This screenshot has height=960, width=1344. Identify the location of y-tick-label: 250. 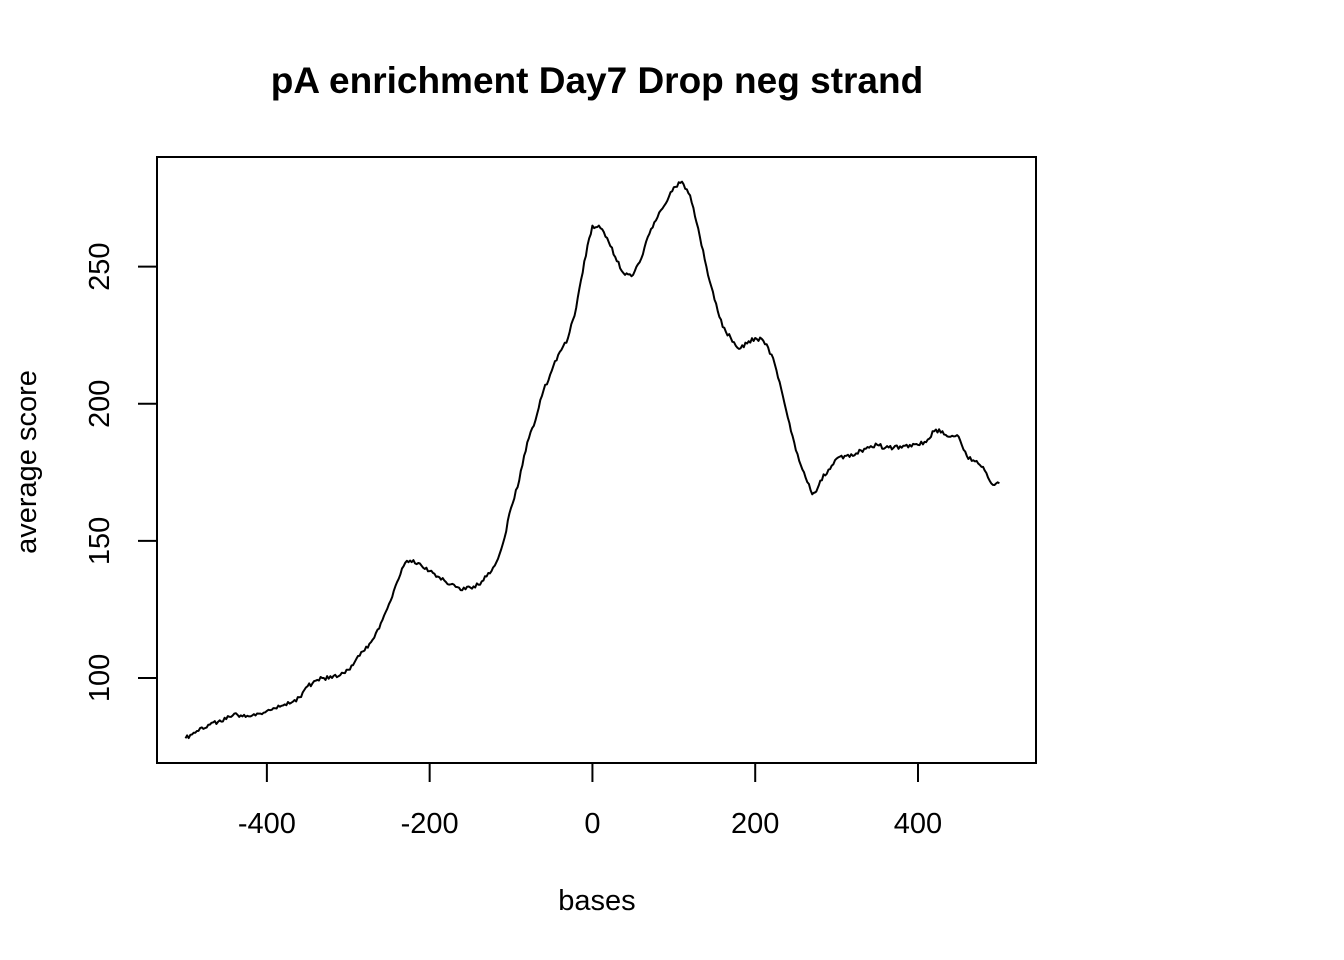
(100, 266).